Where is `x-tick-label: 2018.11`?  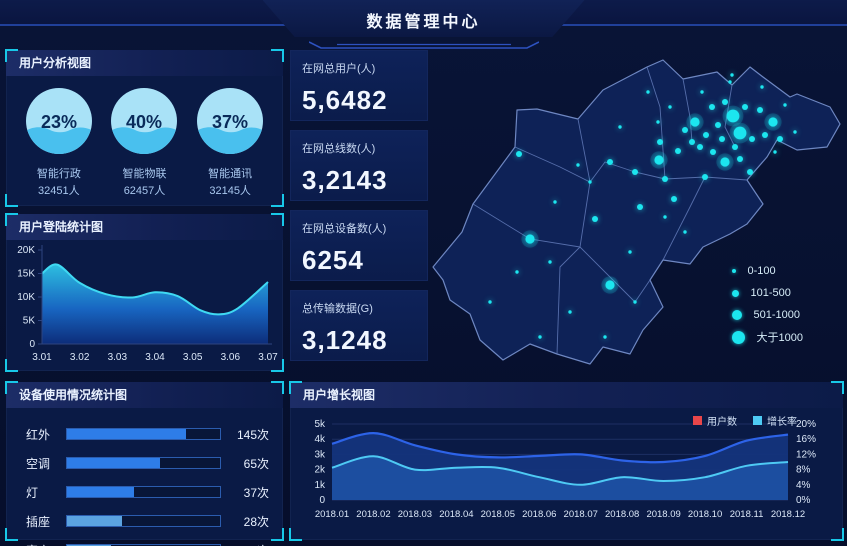 x-tick-label: 2018.11 is located at coordinates (747, 514).